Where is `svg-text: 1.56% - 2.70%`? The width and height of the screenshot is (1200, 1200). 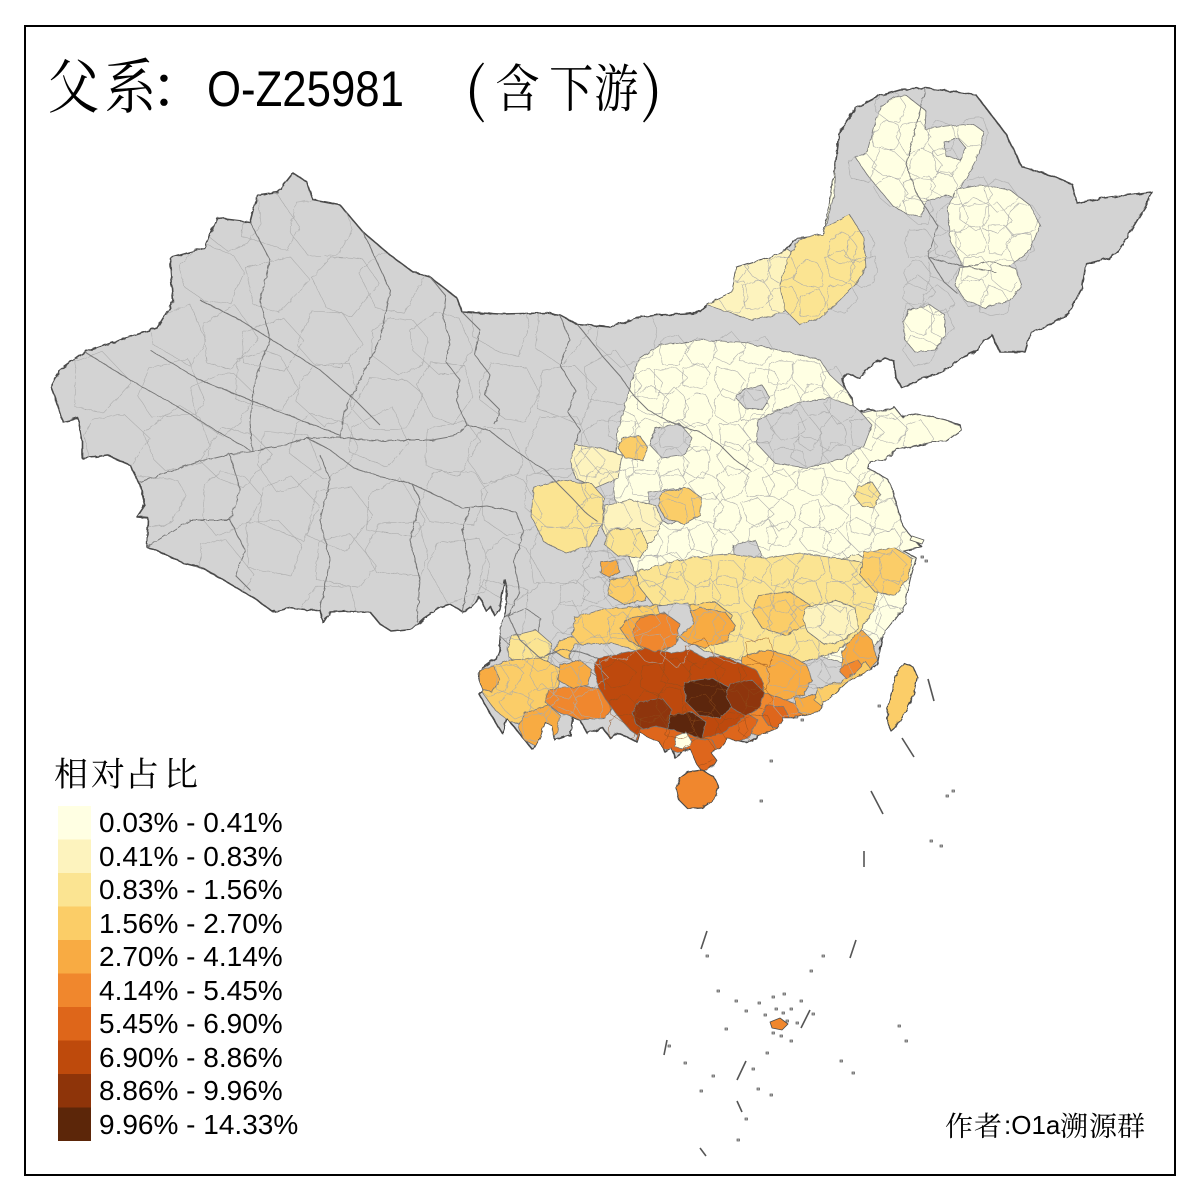
svg-text: 1.56% - 2.70% is located at coordinates (191, 923).